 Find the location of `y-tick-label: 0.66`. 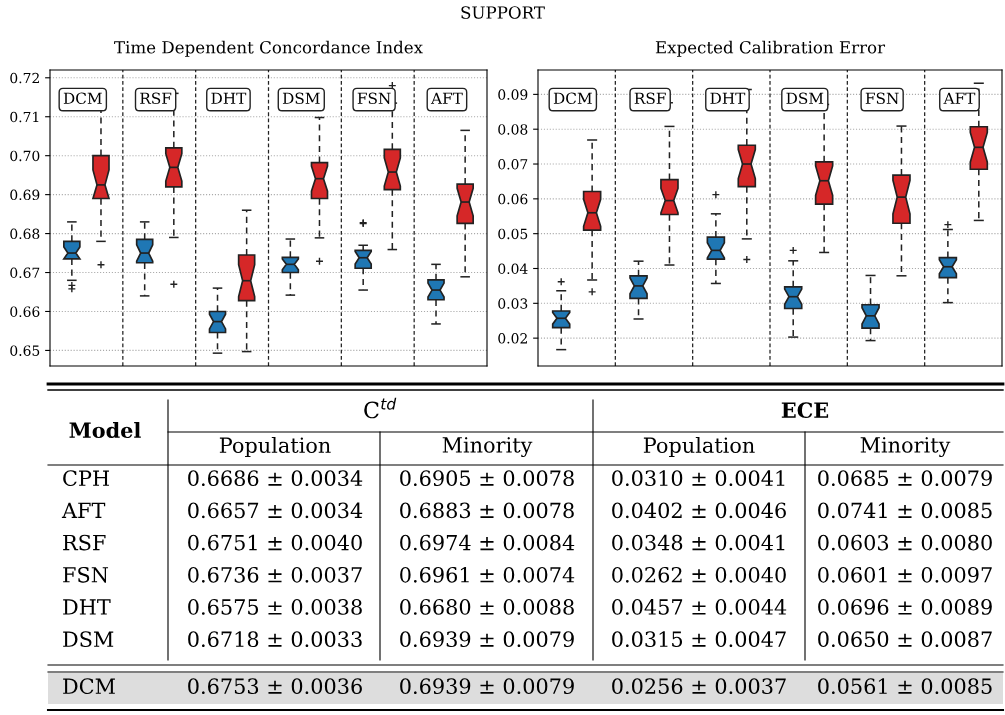

y-tick-label: 0.66 is located at coordinates (25, 311).